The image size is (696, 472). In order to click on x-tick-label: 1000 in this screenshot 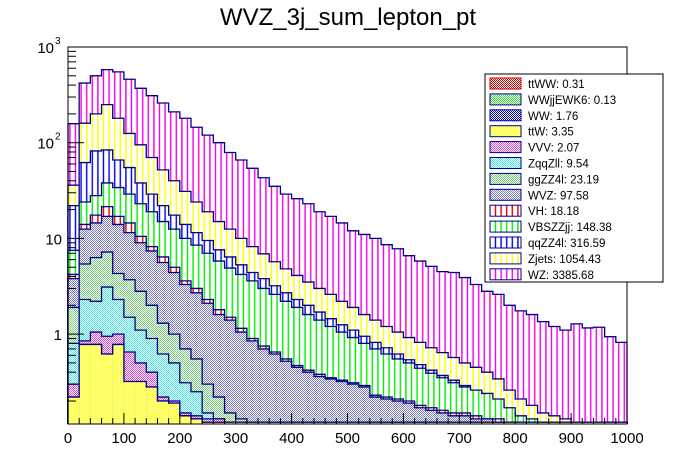, I will do `click(626, 438)`.